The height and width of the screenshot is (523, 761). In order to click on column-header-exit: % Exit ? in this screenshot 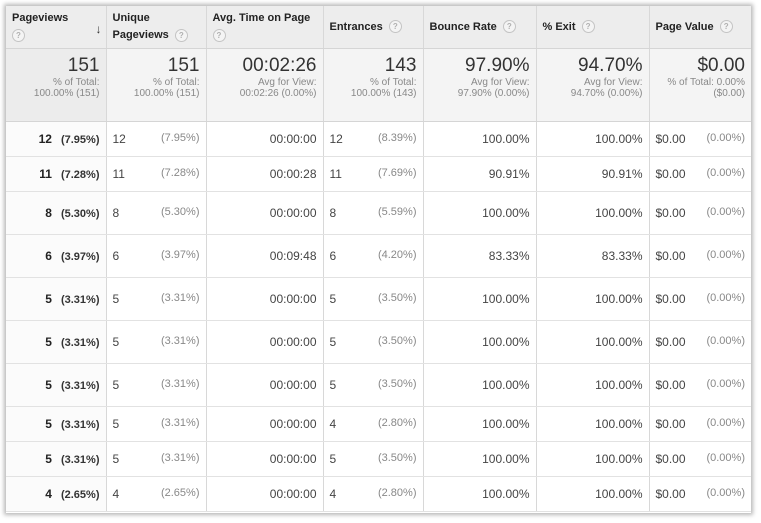, I will do `click(593, 27)`.